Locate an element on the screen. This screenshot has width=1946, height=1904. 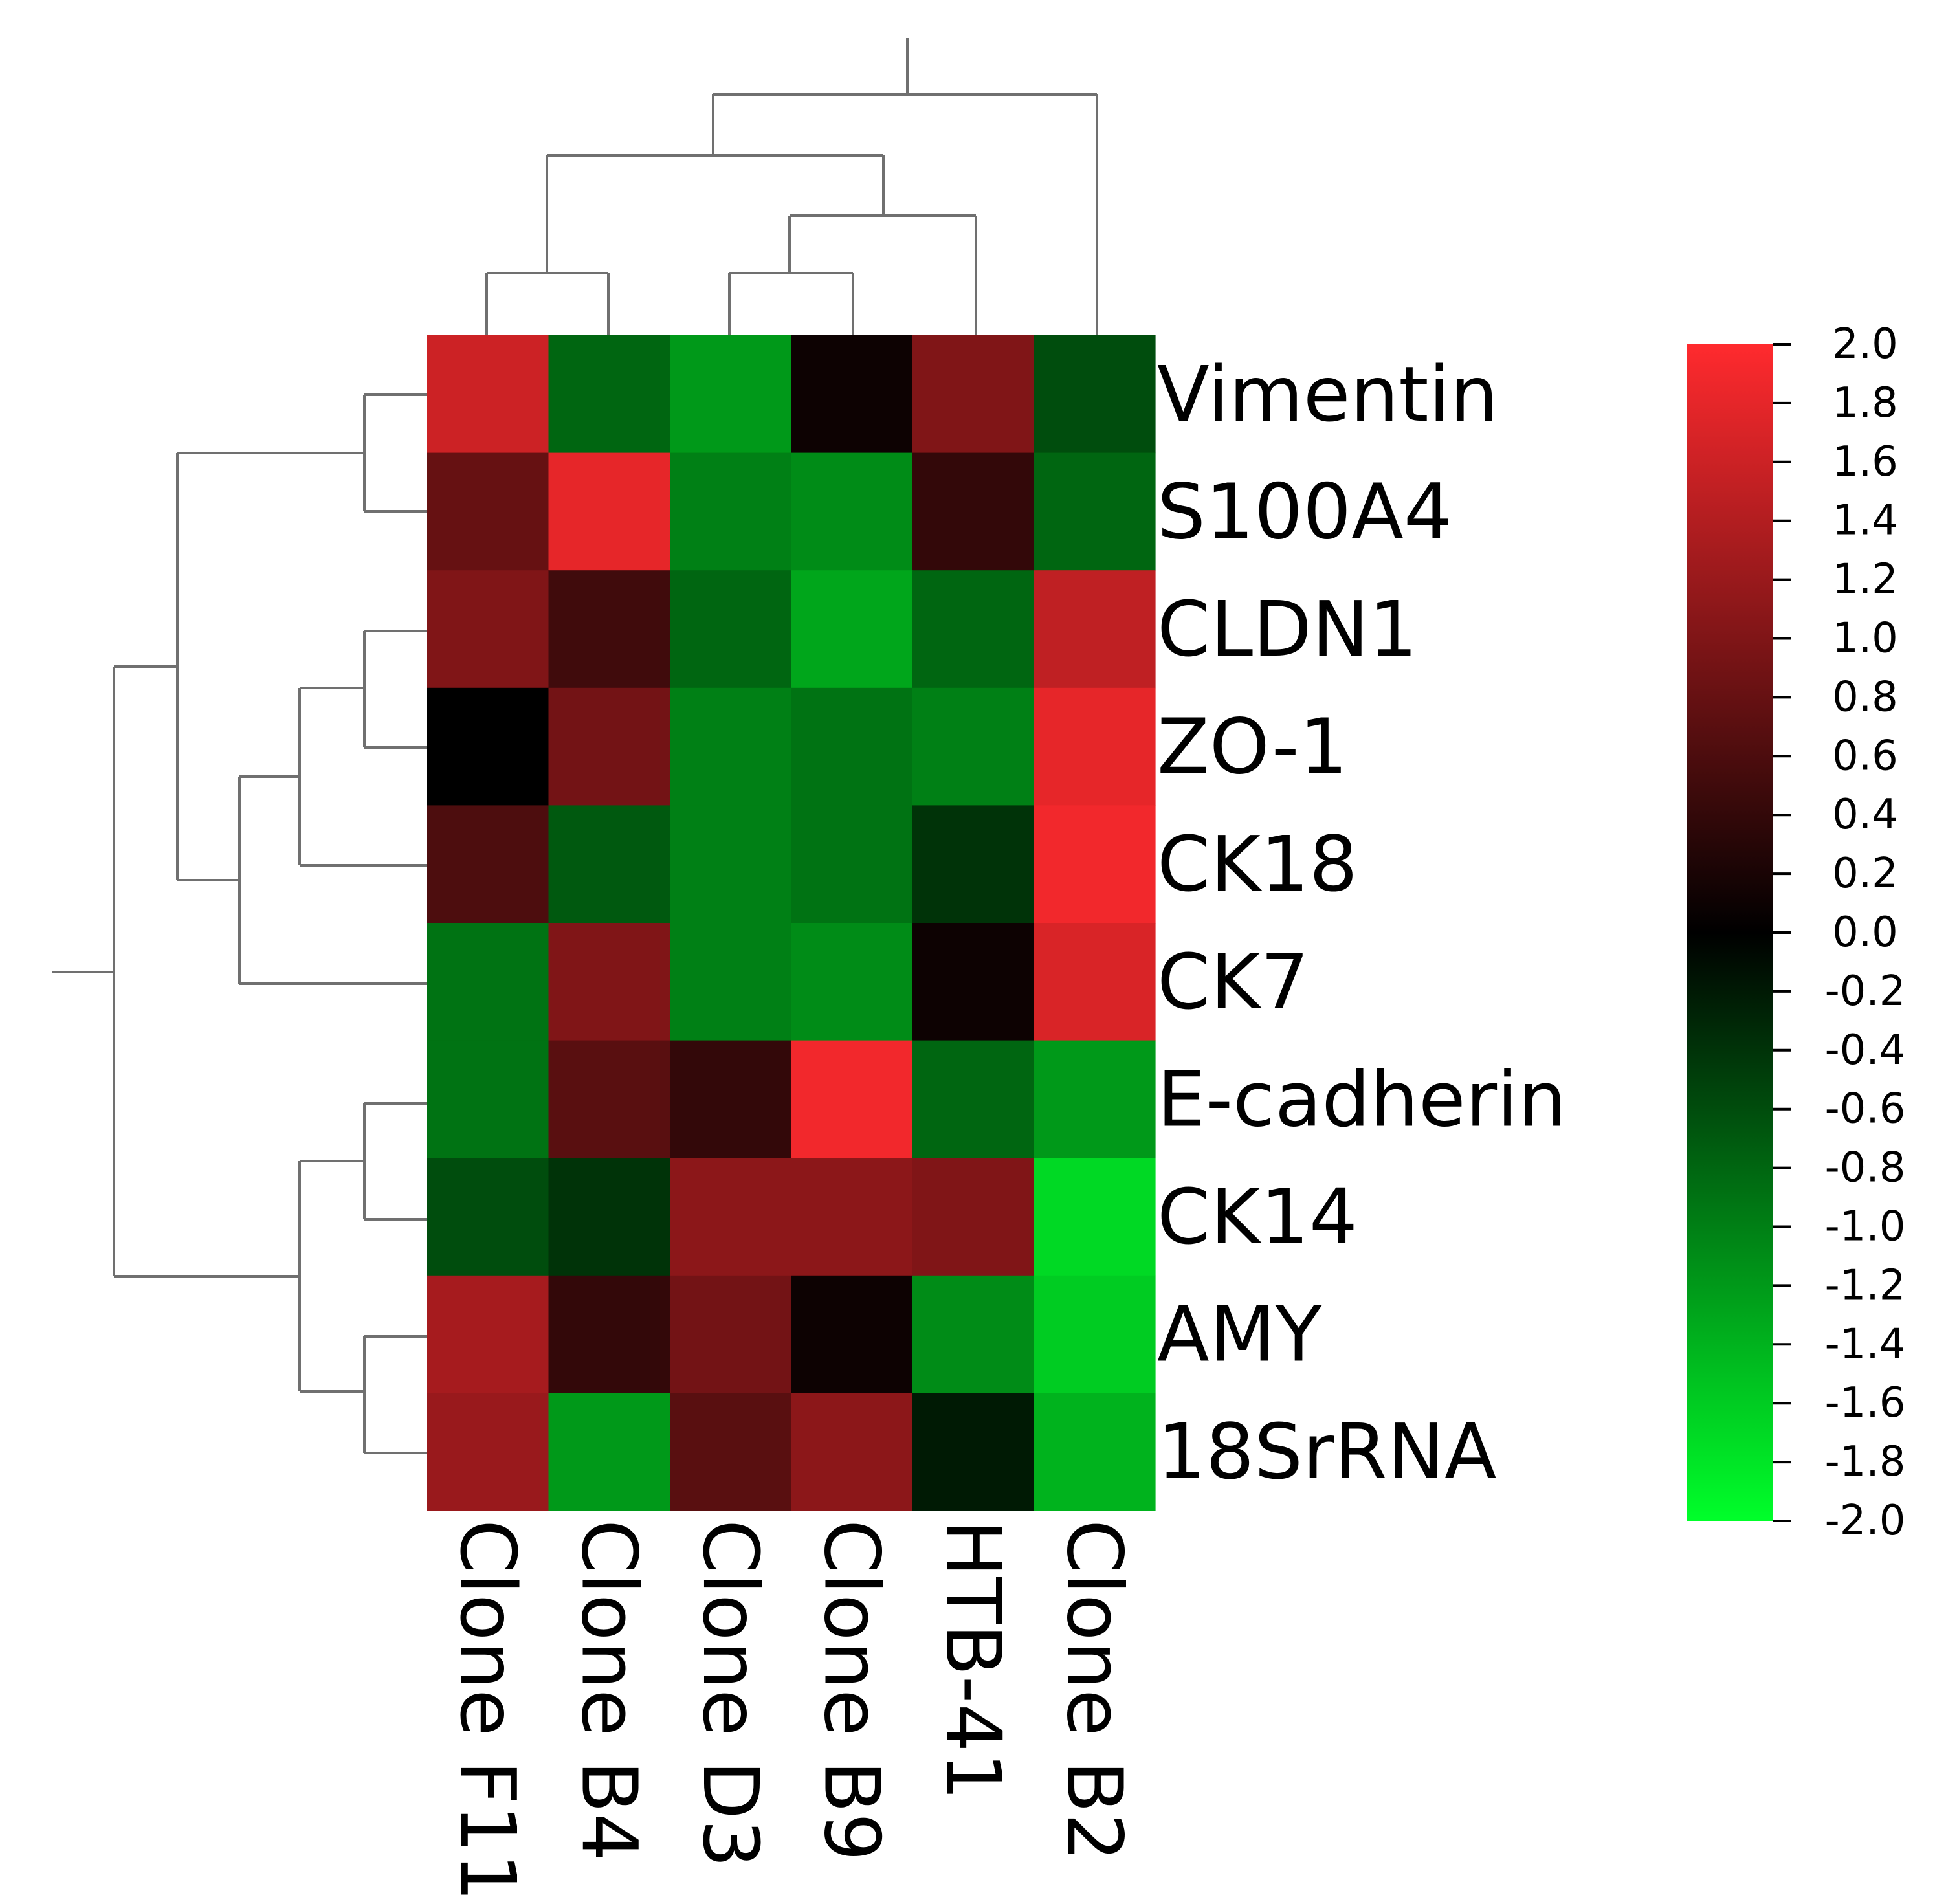
color-scale-tick-label: 0.6 is located at coordinates (1865, 756).